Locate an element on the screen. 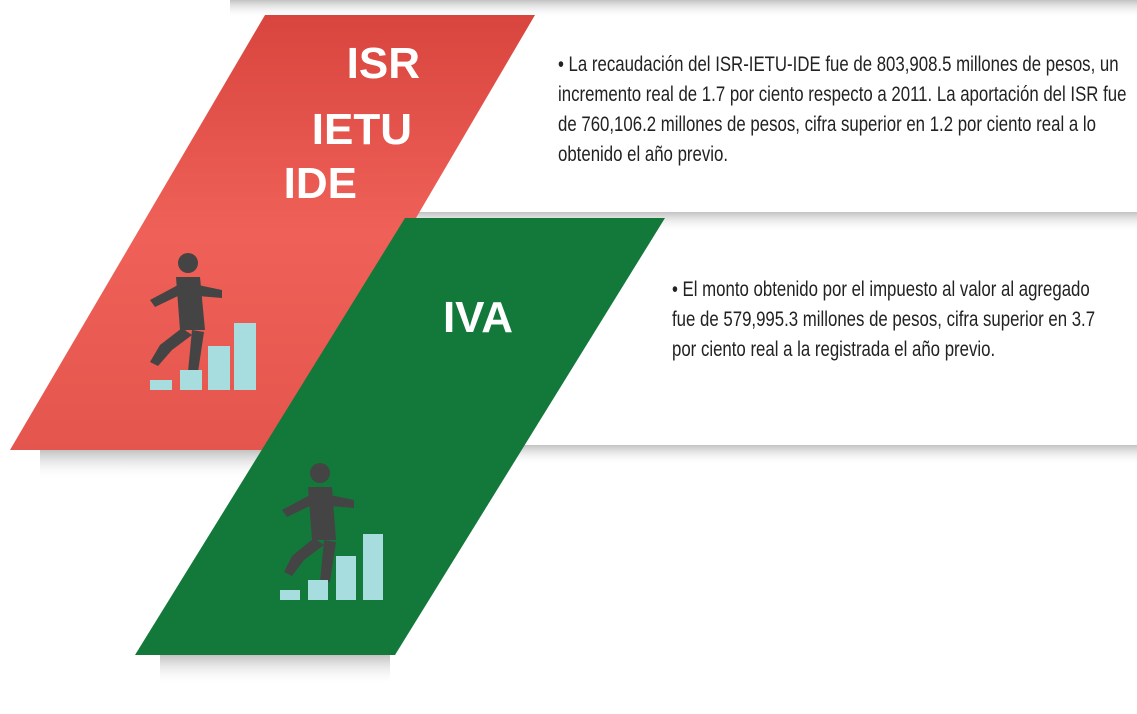 The image size is (1137, 714). green-icon is located at coordinates (318, 522).